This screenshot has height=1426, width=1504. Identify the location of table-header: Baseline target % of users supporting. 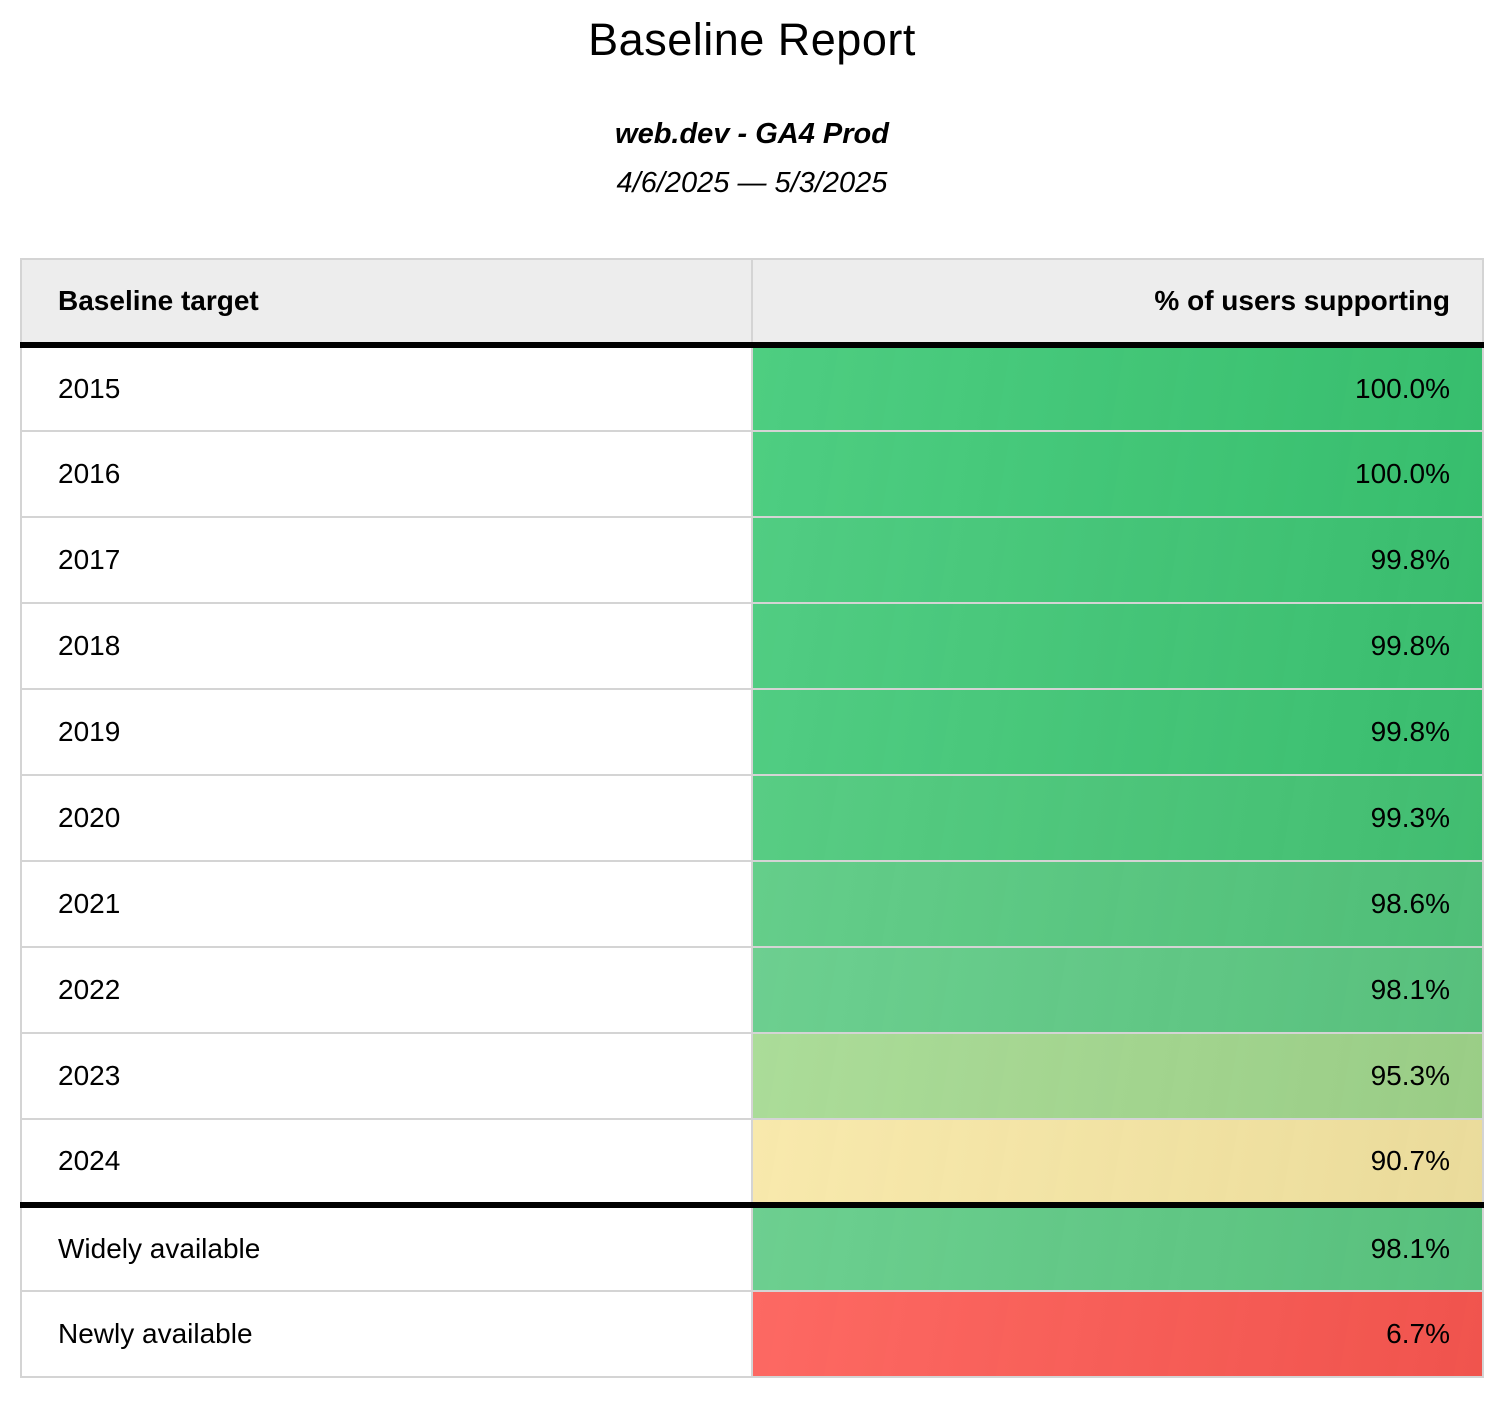
(752, 303).